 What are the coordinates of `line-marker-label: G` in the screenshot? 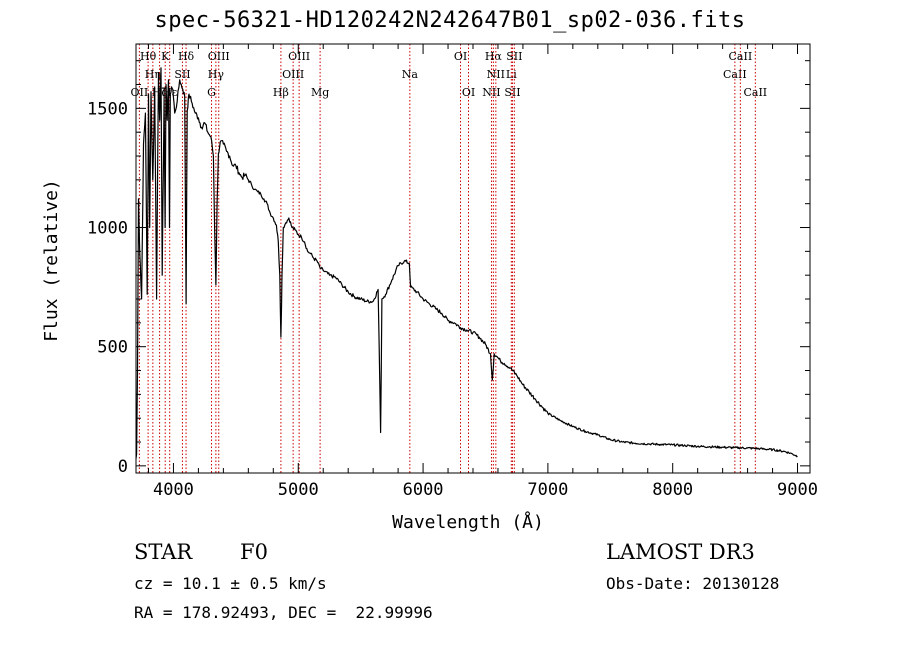 It's located at (211, 92).